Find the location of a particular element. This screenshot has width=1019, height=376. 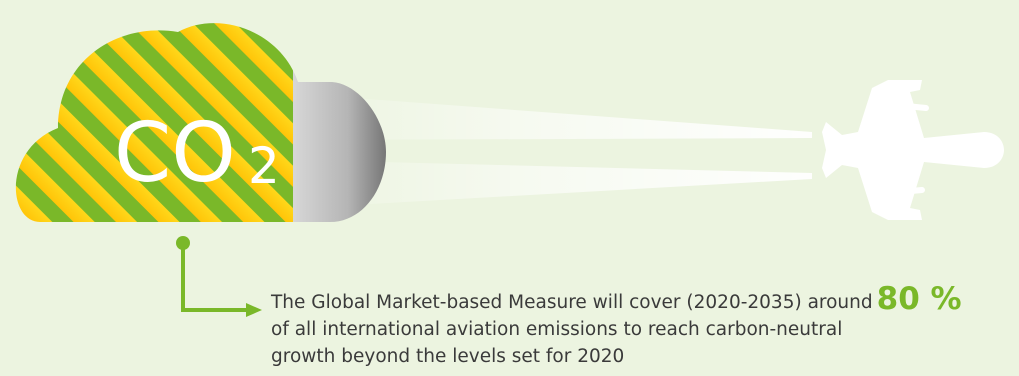

co2-subscript: 2 is located at coordinates (264, 166).